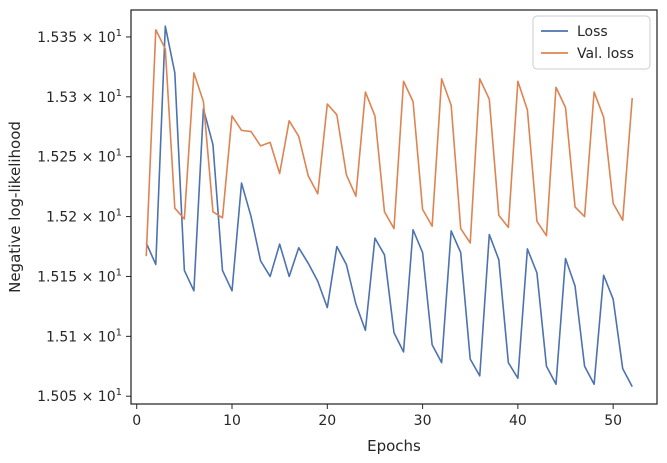  I want to click on x-tick-label: 40, so click(518, 421).